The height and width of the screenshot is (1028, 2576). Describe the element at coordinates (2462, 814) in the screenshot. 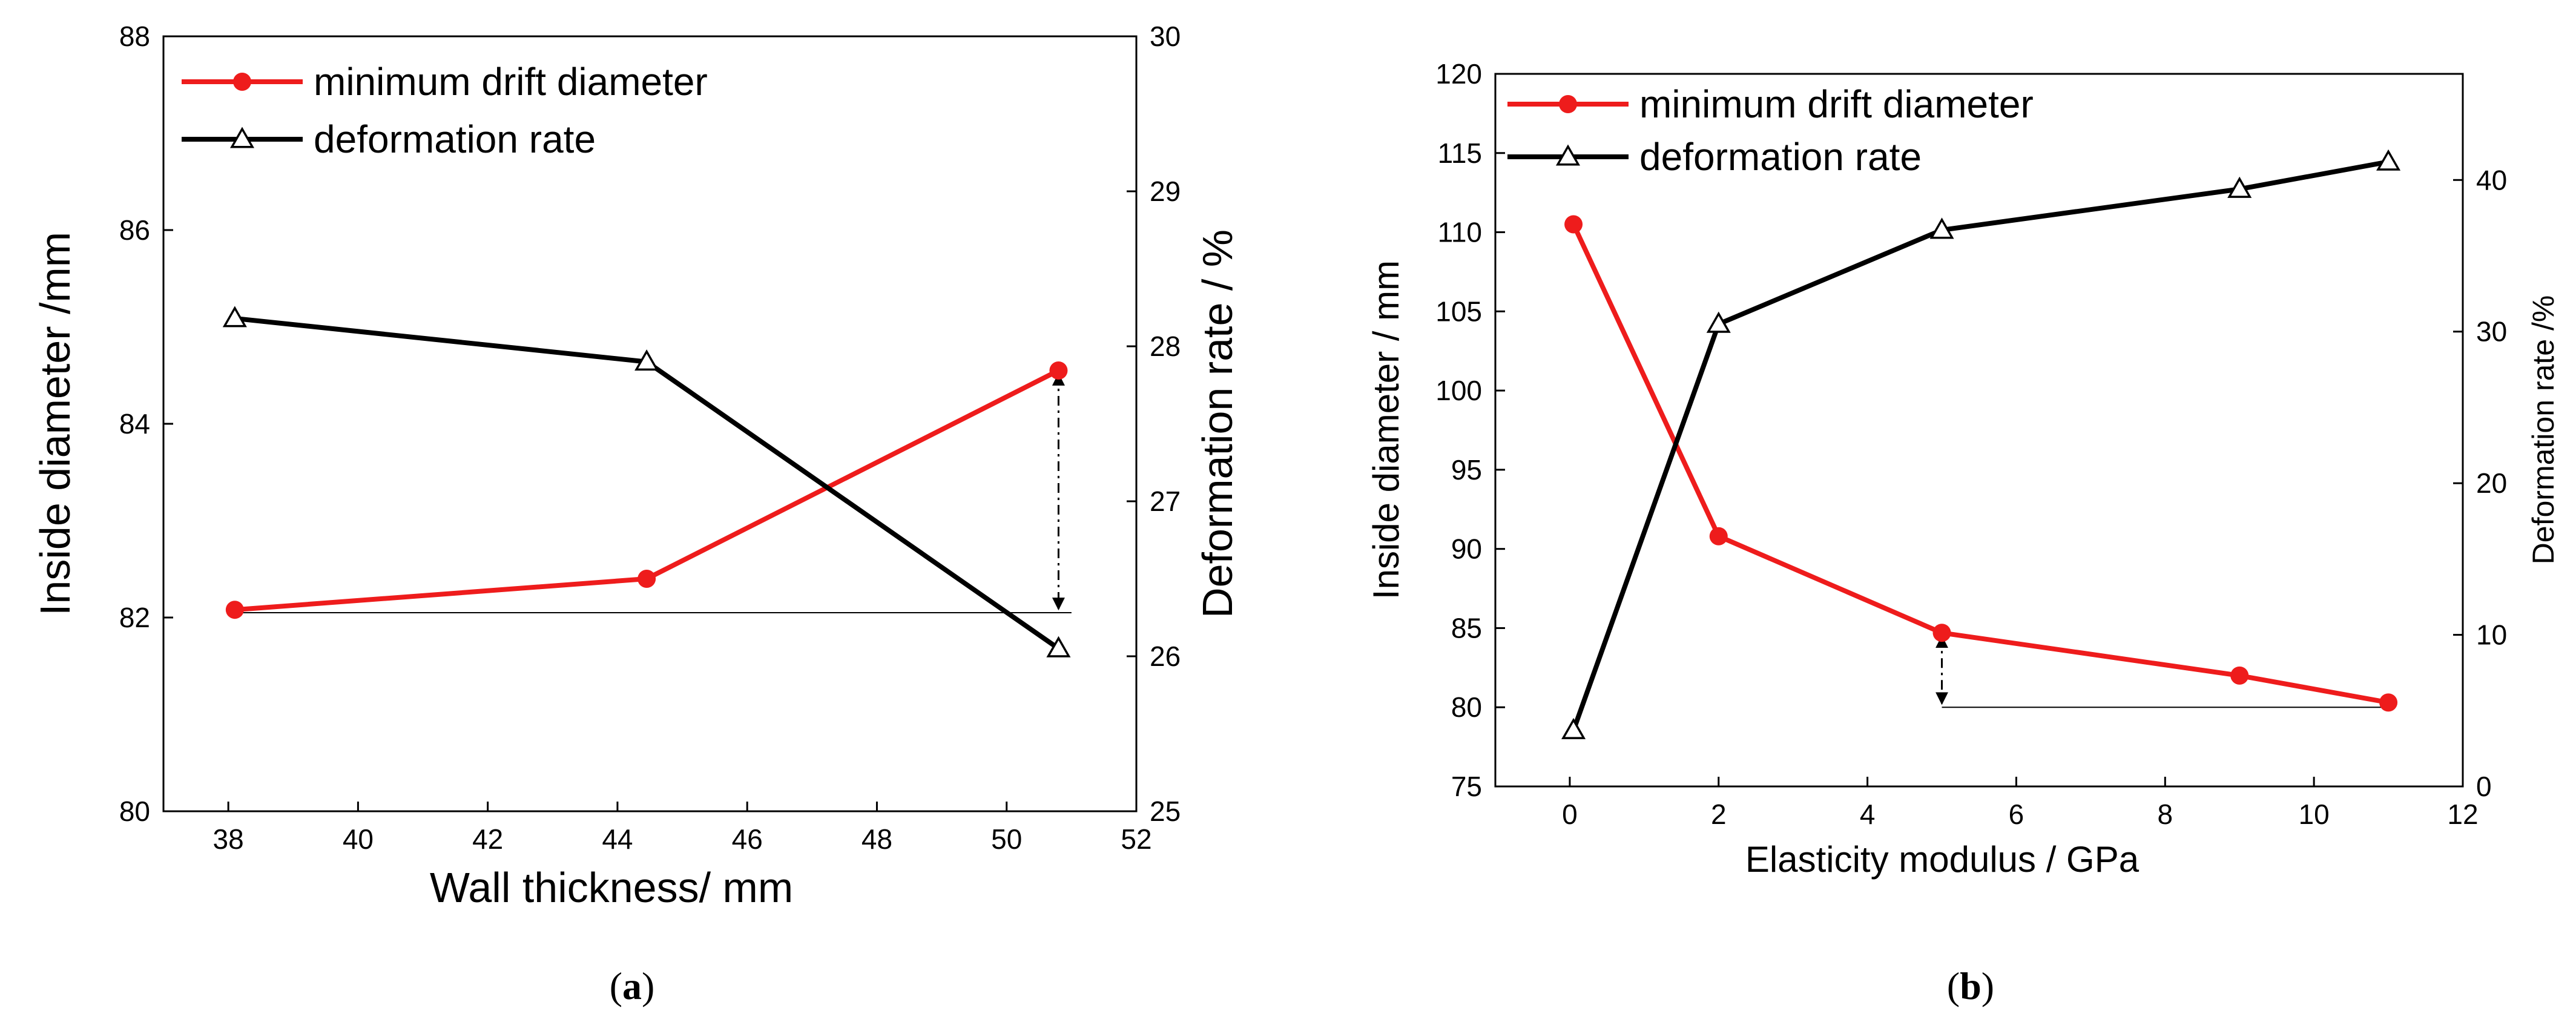

I see `p1-x-tick-label: 12` at that location.